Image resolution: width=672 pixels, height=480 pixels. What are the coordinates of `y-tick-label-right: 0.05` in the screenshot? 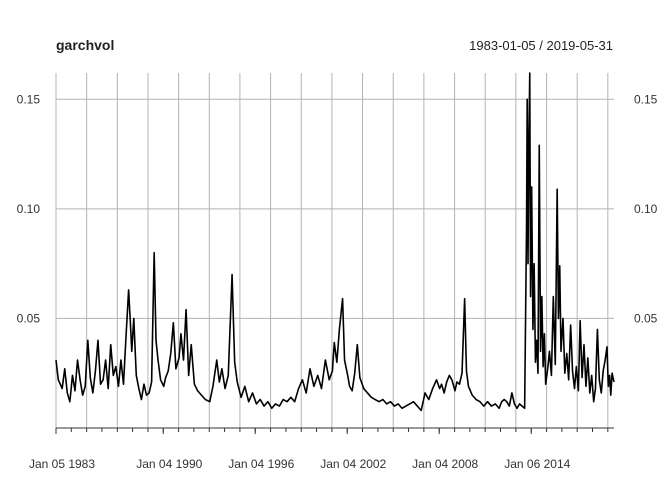 It's located at (646, 318).